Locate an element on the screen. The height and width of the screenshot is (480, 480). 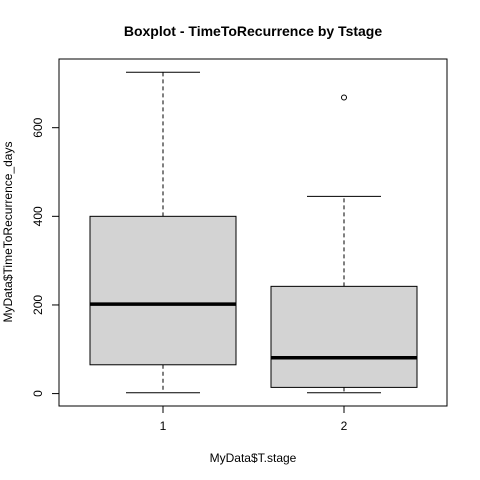
y-tick-label: 200 is located at coordinates (38, 305).